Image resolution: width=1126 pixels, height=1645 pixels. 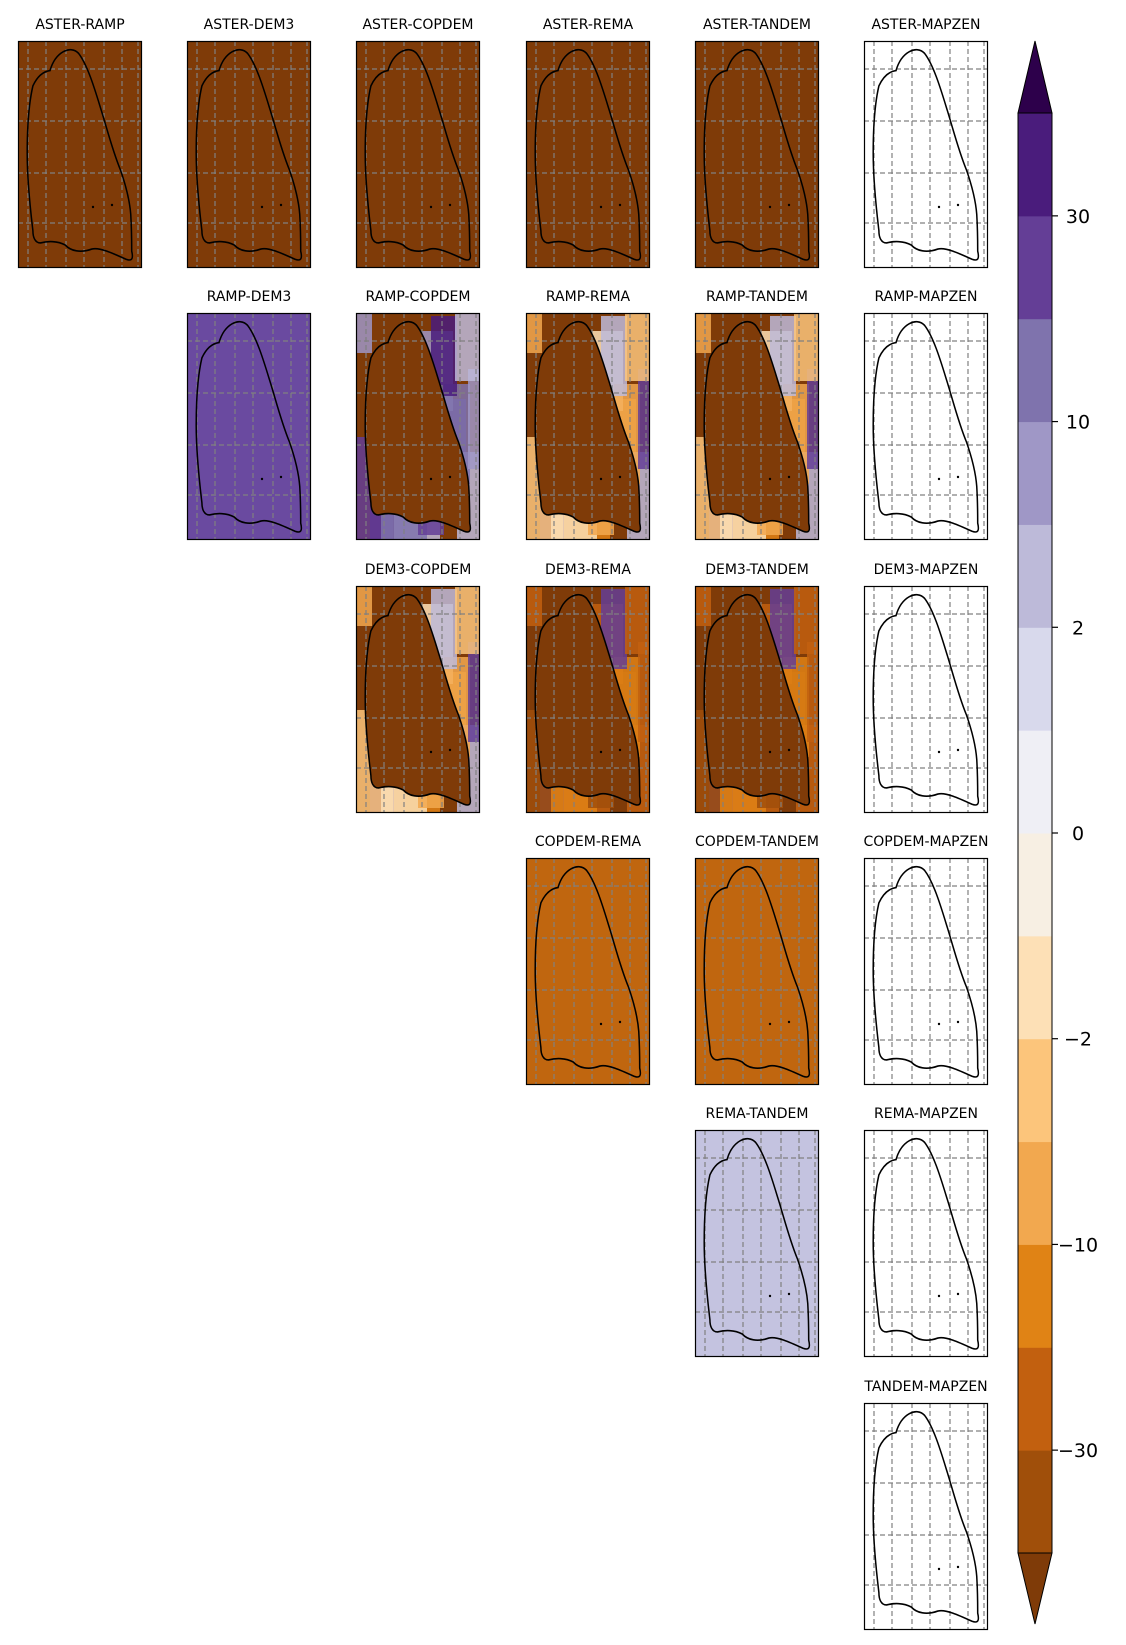 I want to click on panel-title: ASTER-DEM3, so click(x=249, y=25).